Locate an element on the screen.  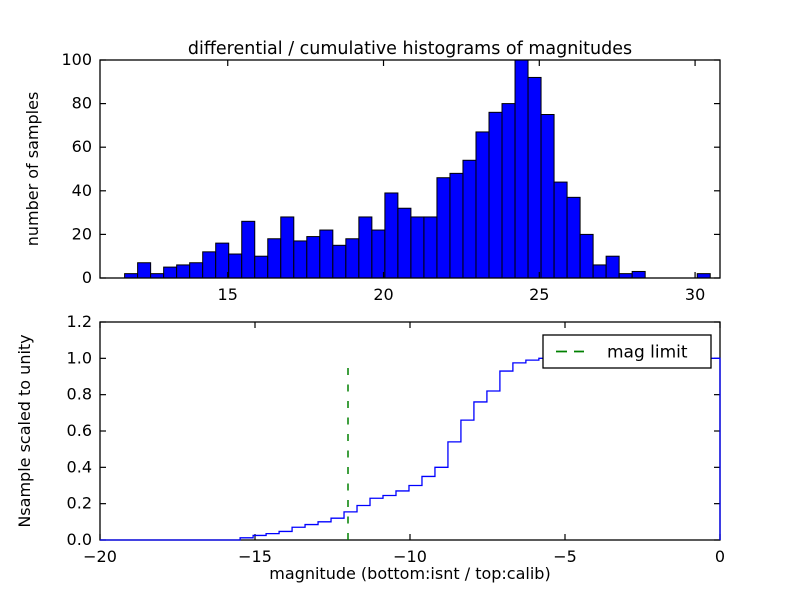
x-tick-label: 25 is located at coordinates (539, 294).